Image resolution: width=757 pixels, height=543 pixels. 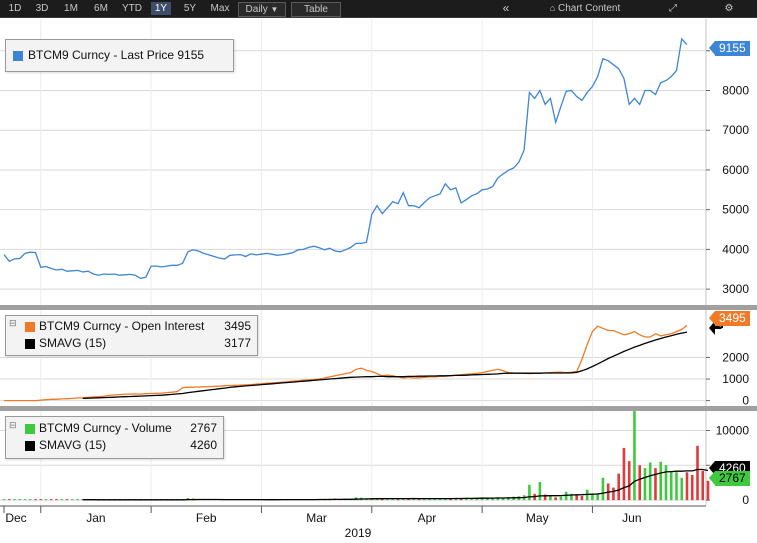 I want to click on x-month-label: Mar, so click(x=316, y=518).